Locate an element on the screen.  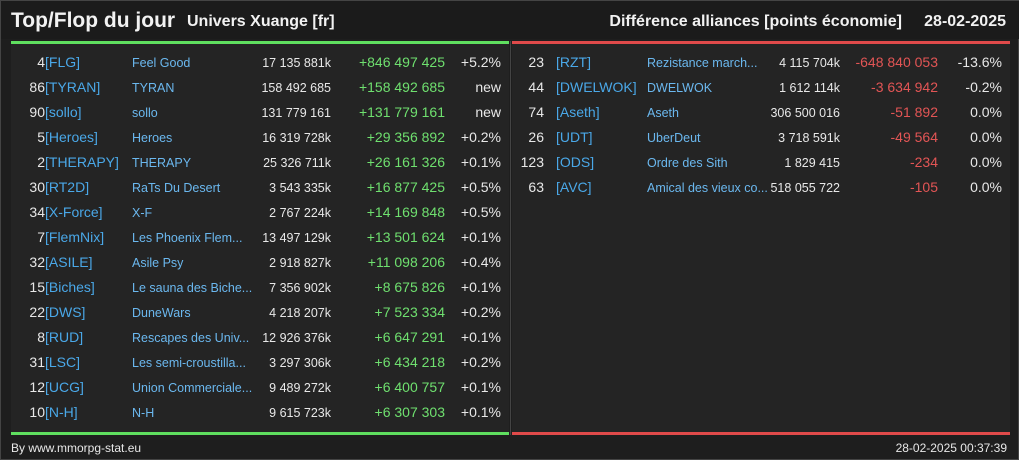
alliance-row: 10 [N-H] N-H 9 615 723k +6 307 303 +0.1% is located at coordinates (260, 412).